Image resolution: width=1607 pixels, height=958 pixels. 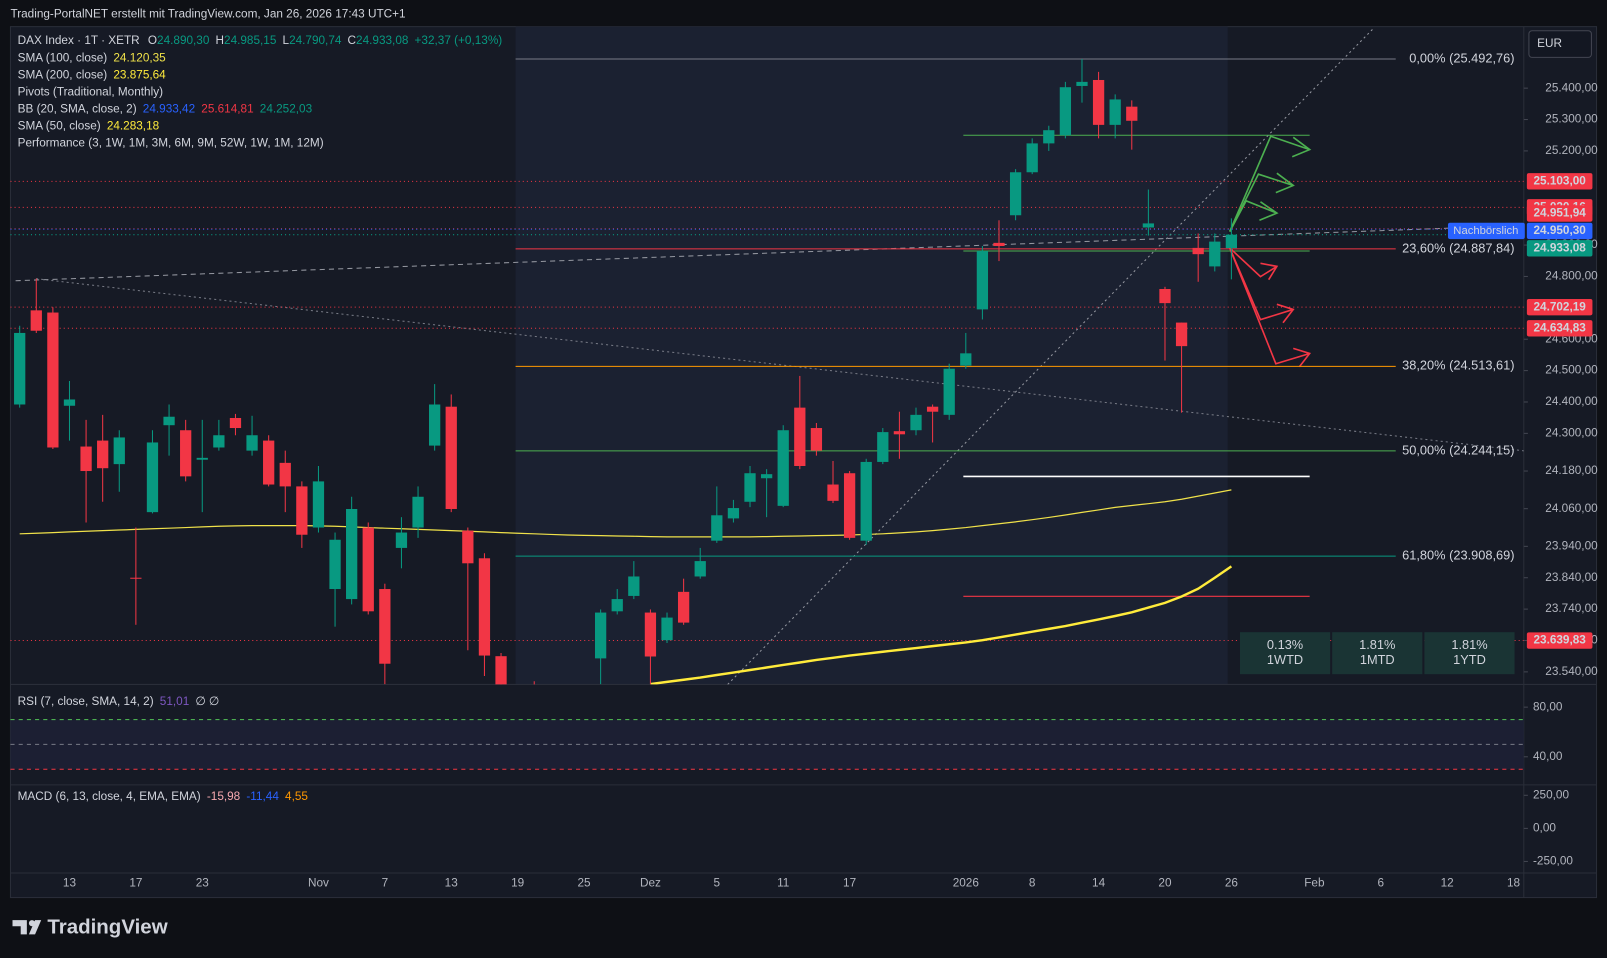 I want to click on x-tick-label: 7, so click(x=385, y=882).